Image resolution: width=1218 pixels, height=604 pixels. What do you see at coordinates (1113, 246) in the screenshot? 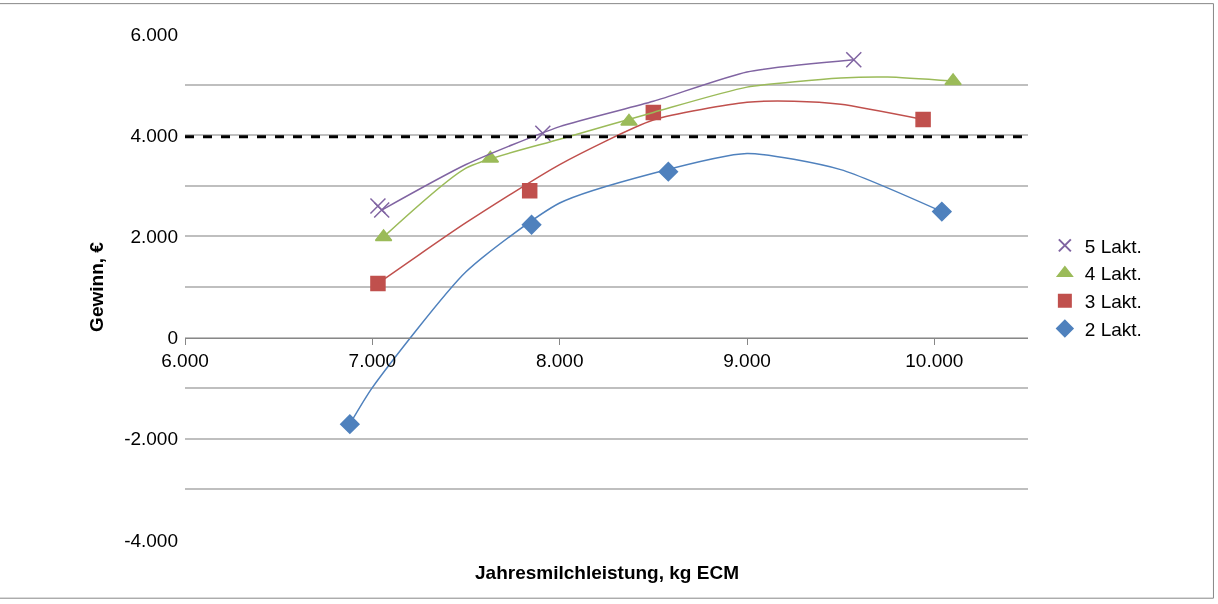
I see `legend-label: 5 Lakt.` at bounding box center [1113, 246].